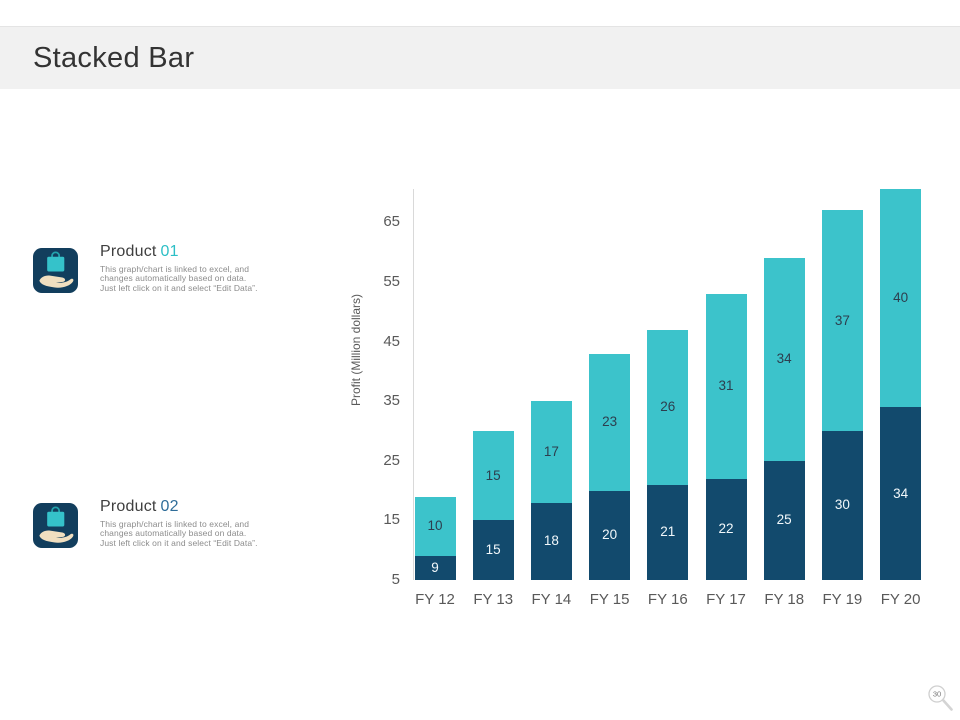 This screenshot has width=960, height=720. I want to click on bar-value-label: 20, so click(610, 535).